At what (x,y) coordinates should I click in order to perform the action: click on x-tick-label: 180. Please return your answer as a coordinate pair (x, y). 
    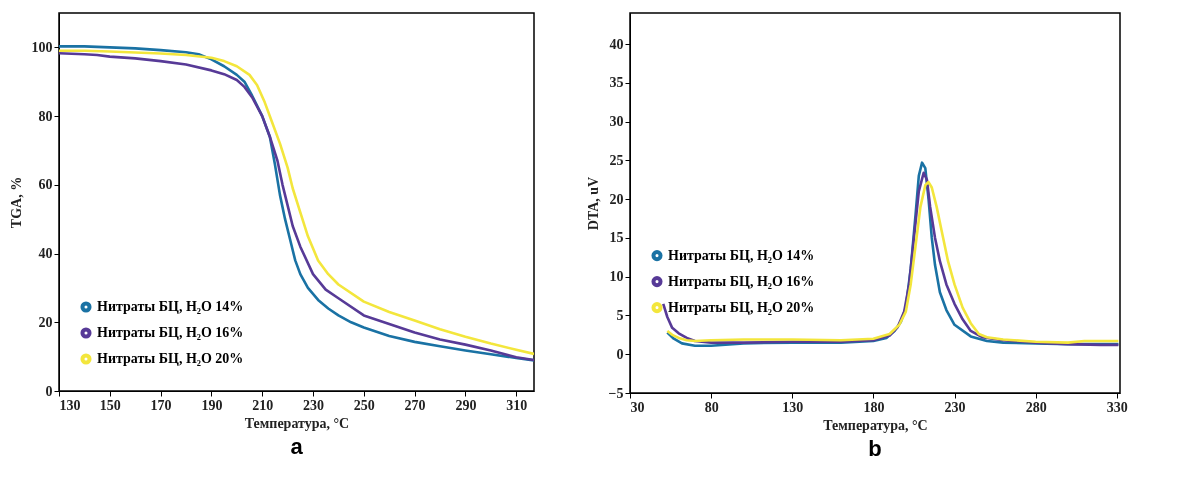
    Looking at the image, I should click on (874, 407).